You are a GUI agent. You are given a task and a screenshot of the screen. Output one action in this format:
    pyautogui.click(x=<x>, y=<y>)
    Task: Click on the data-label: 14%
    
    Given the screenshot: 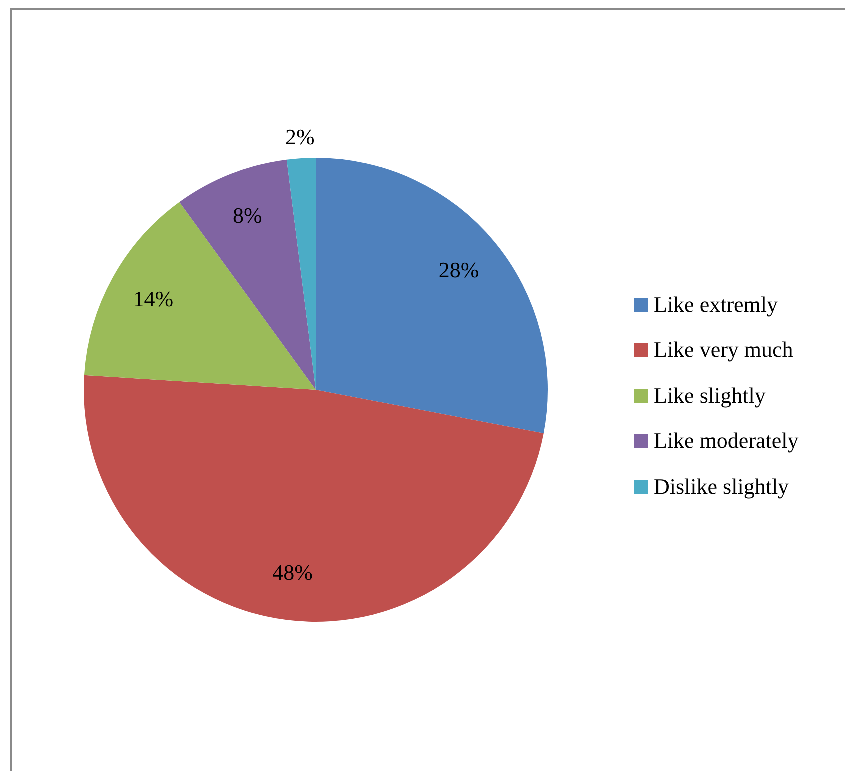 What is the action you would take?
    pyautogui.click(x=153, y=299)
    